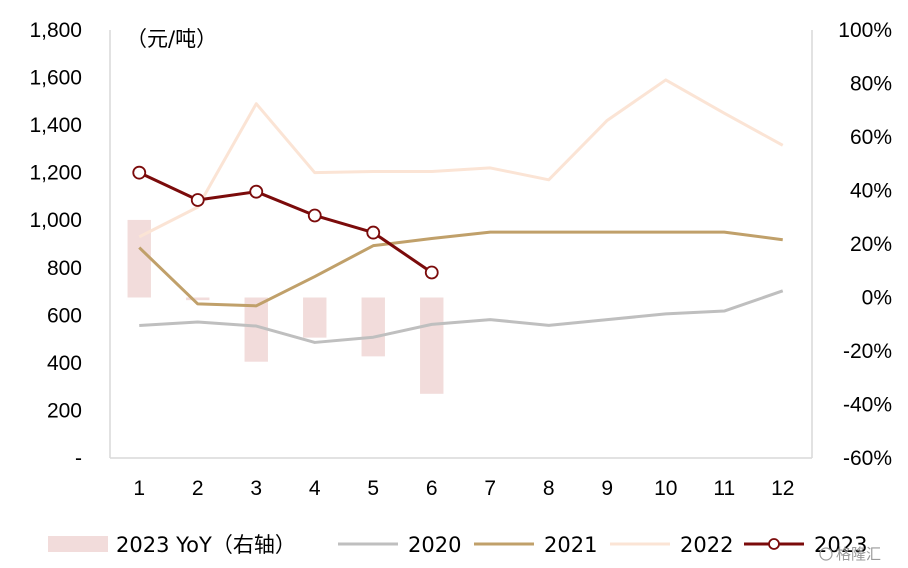 Image resolution: width=908 pixels, height=568 pixels. Describe the element at coordinates (55, 244) in the screenshot. I see `left-tick-labels: - 200 400 600 800 1,000 1,200 1,400 1,600 1,800` at that location.